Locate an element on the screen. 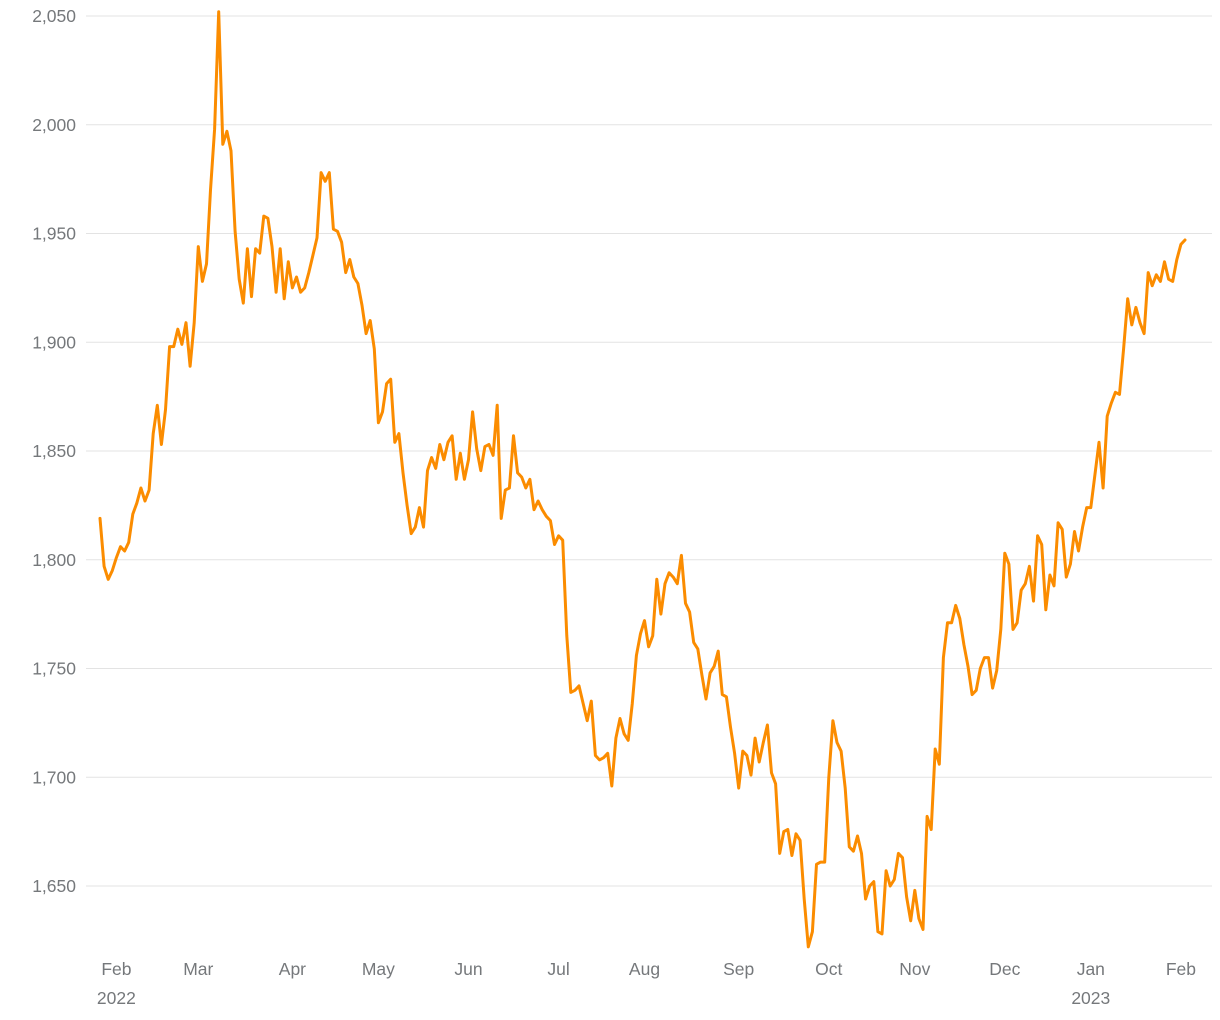  x-axis-month-label: Nov is located at coordinates (914, 969).